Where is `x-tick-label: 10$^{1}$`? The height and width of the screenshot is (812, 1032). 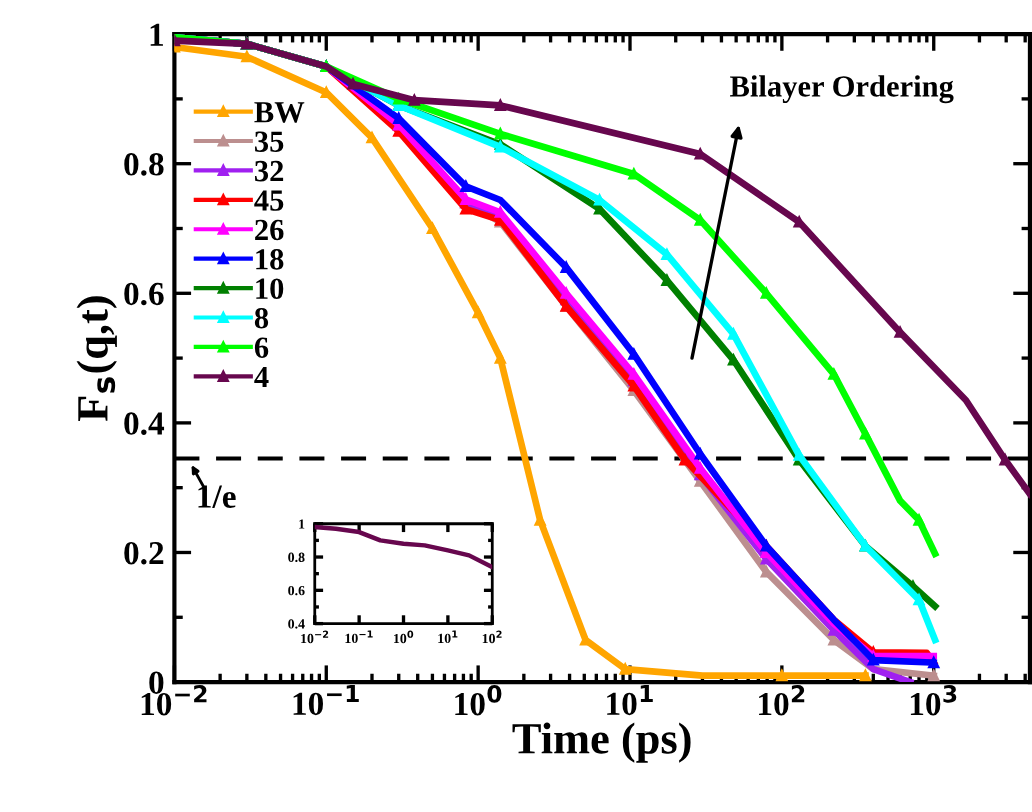 x-tick-label: 10$^{1}$ is located at coordinates (630, 700).